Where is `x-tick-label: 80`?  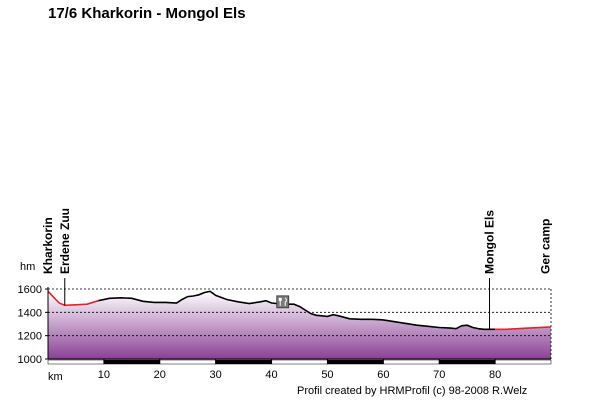 x-tick-label: 80 is located at coordinates (495, 375).